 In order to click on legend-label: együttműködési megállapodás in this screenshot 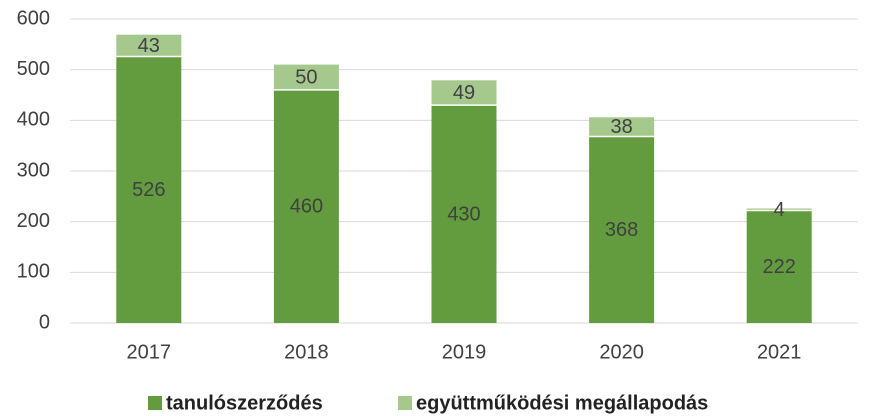, I will do `click(562, 403)`.